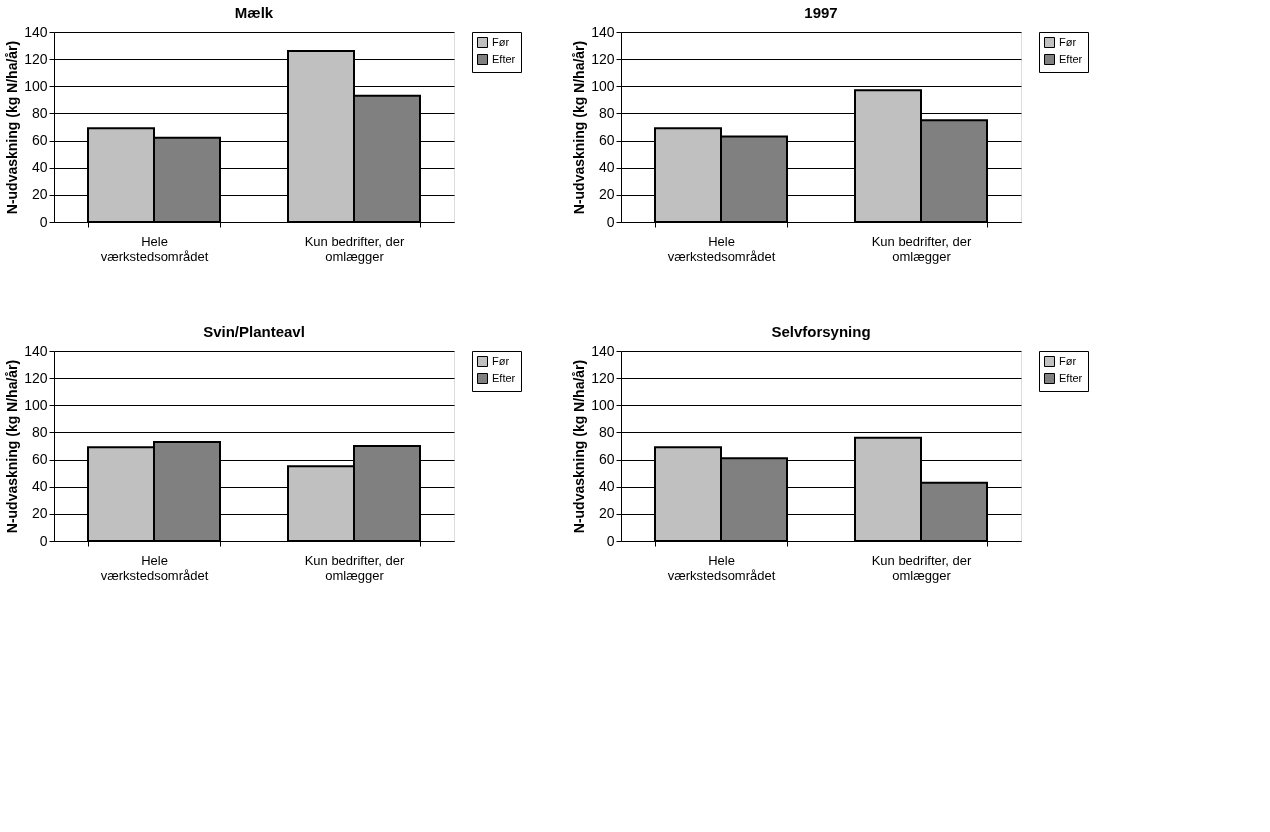 The image size is (1270, 832). What do you see at coordinates (254, 12) in the screenshot?
I see `chart-title: Mælk` at bounding box center [254, 12].